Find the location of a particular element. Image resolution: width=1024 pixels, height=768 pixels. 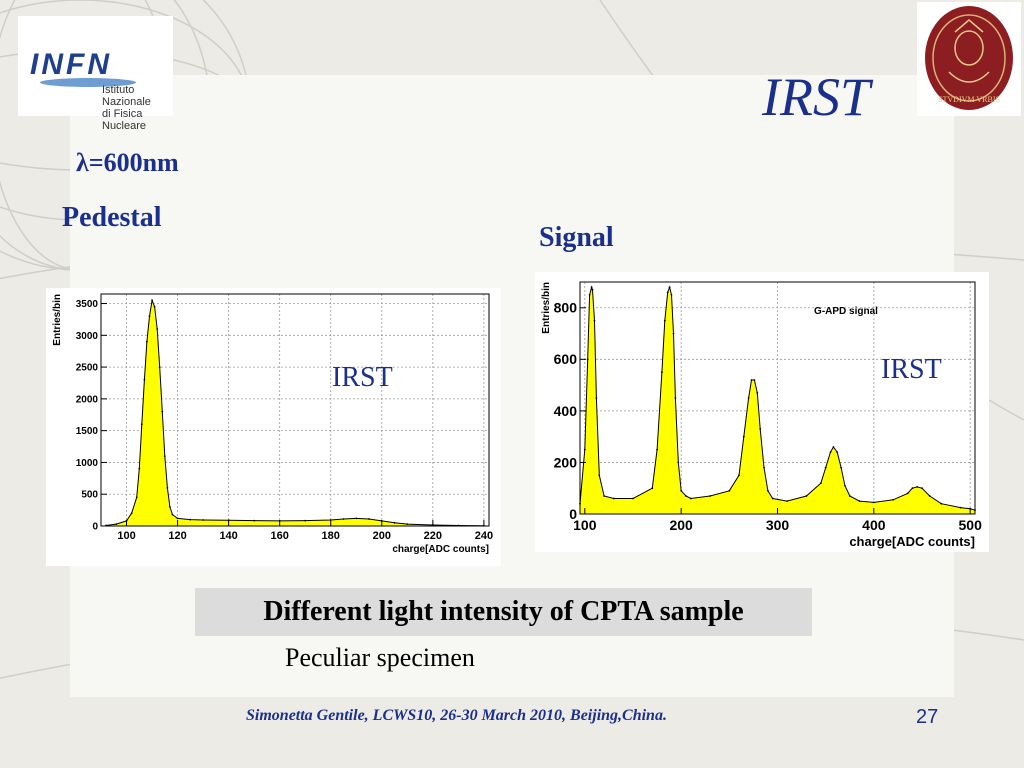

pedestal-chart-y-tick-label-4: 2000 is located at coordinates (87, 399).